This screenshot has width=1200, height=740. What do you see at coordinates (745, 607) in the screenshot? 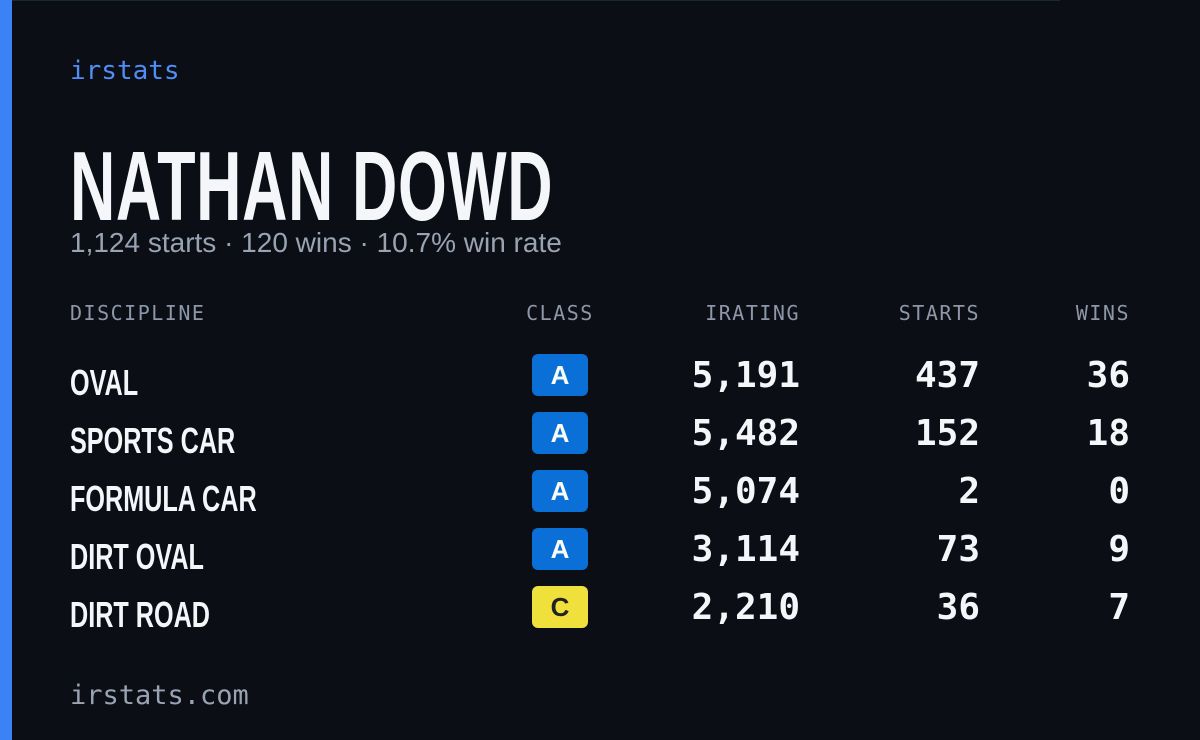
I see `stat-value: 2,210` at bounding box center [745, 607].